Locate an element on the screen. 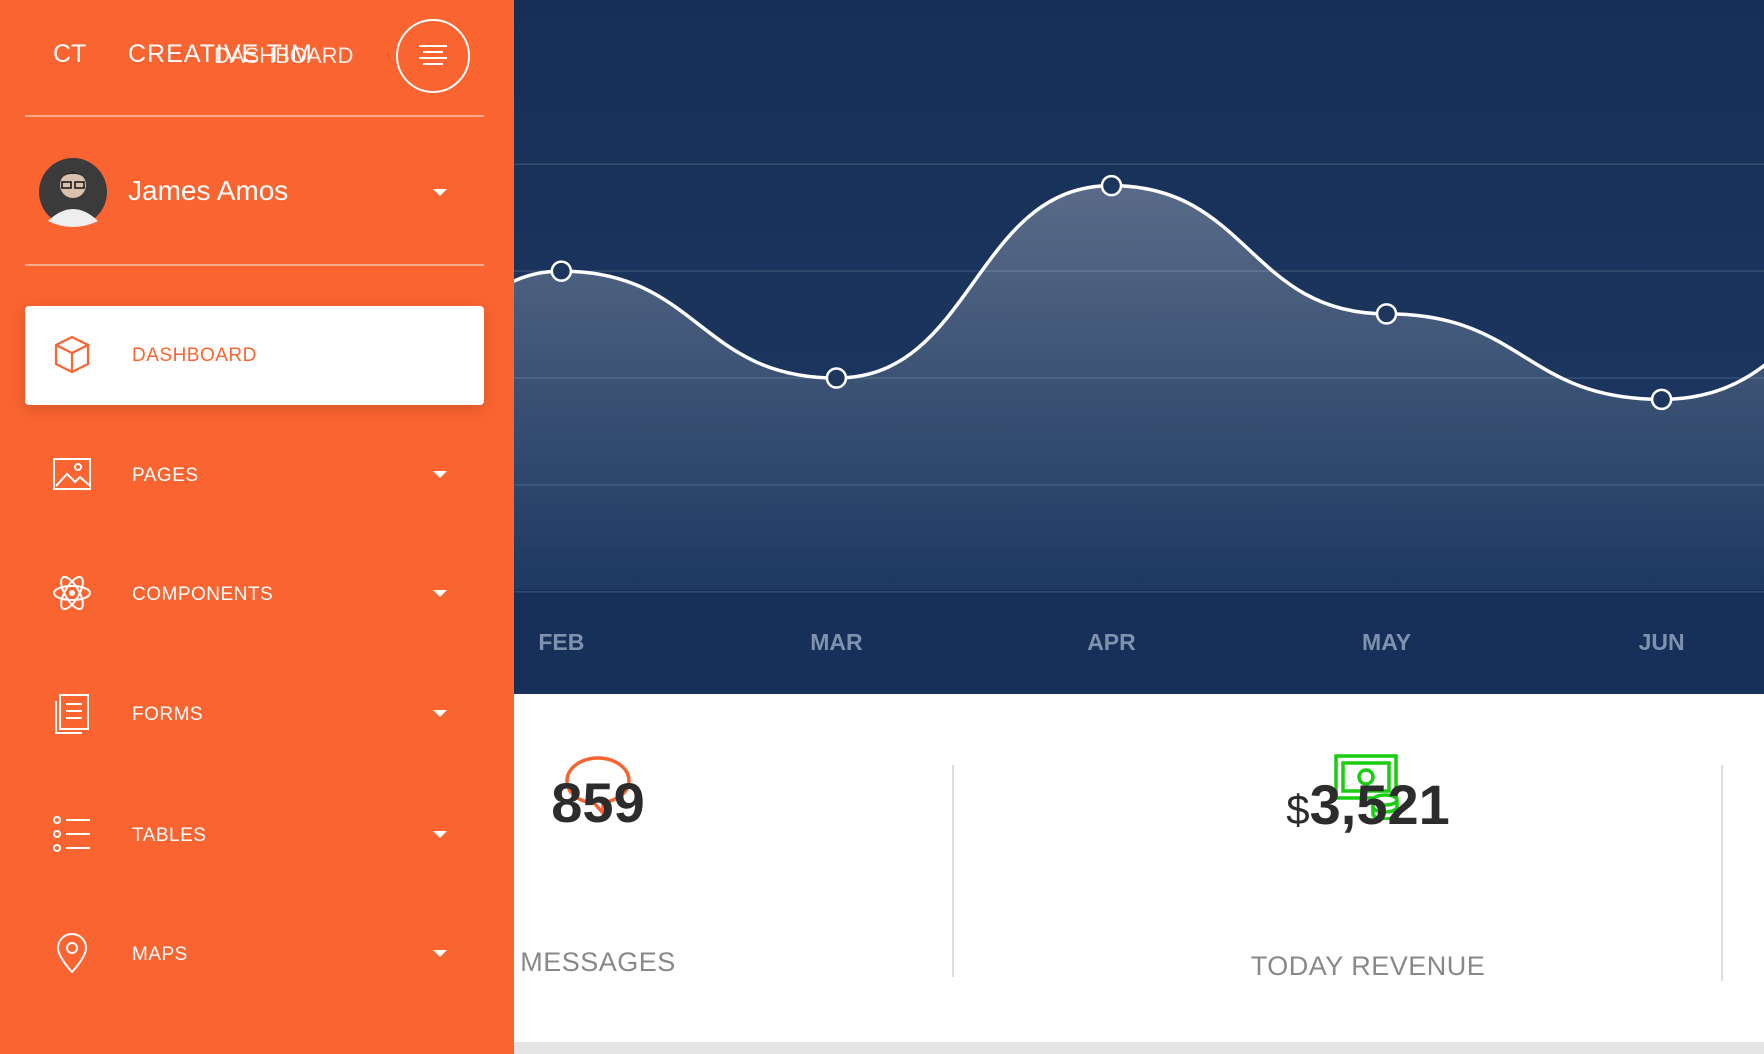 The width and height of the screenshot is (1764, 1054). stat-number: 859 is located at coordinates (598, 802).